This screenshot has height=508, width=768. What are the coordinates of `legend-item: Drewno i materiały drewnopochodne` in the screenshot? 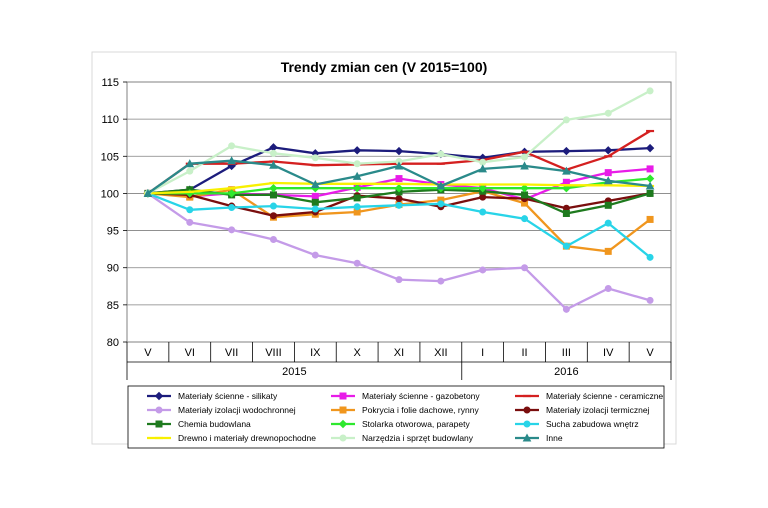 It's located at (231, 438).